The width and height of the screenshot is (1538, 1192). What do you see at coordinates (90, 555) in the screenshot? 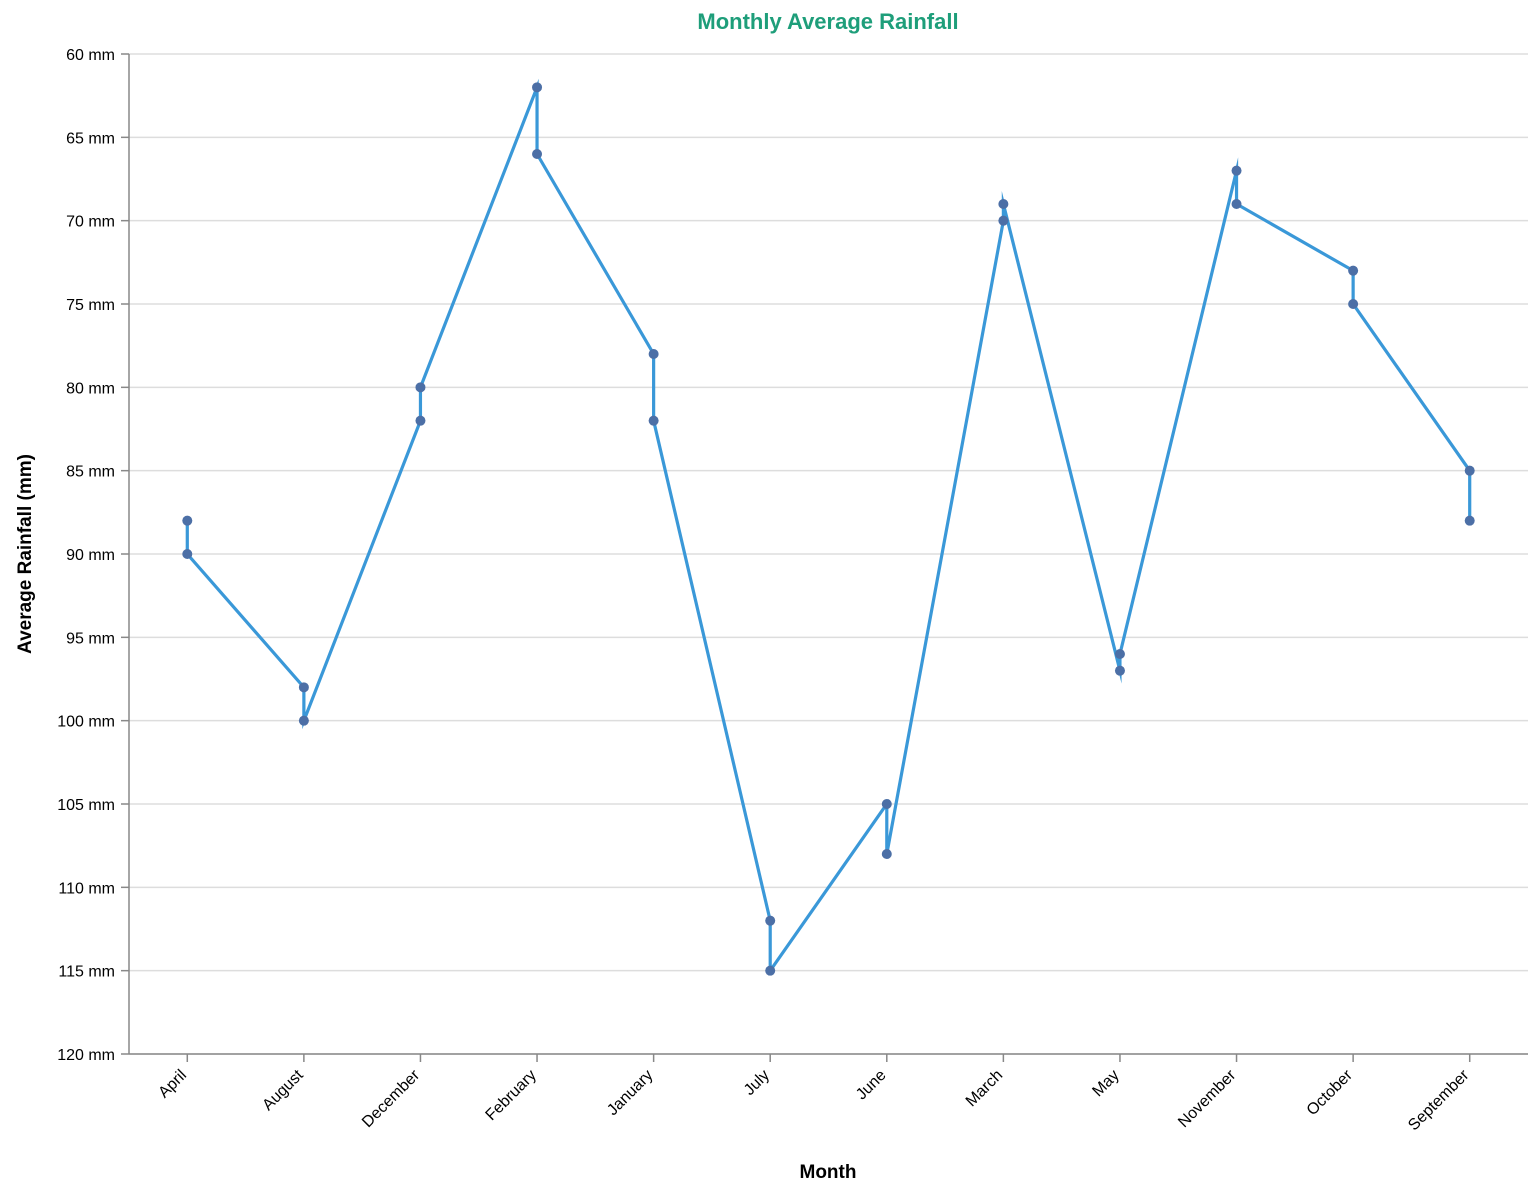
I see `y-tick-label: 90 mm` at bounding box center [90, 555].